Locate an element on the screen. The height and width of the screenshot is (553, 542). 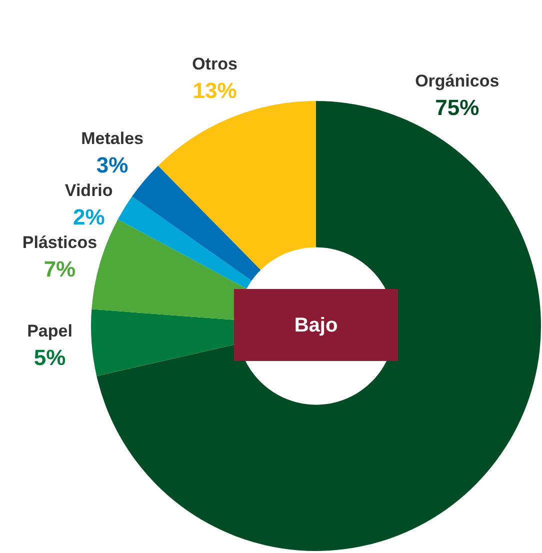
slice-label: Vidrio is located at coordinates (88, 190).